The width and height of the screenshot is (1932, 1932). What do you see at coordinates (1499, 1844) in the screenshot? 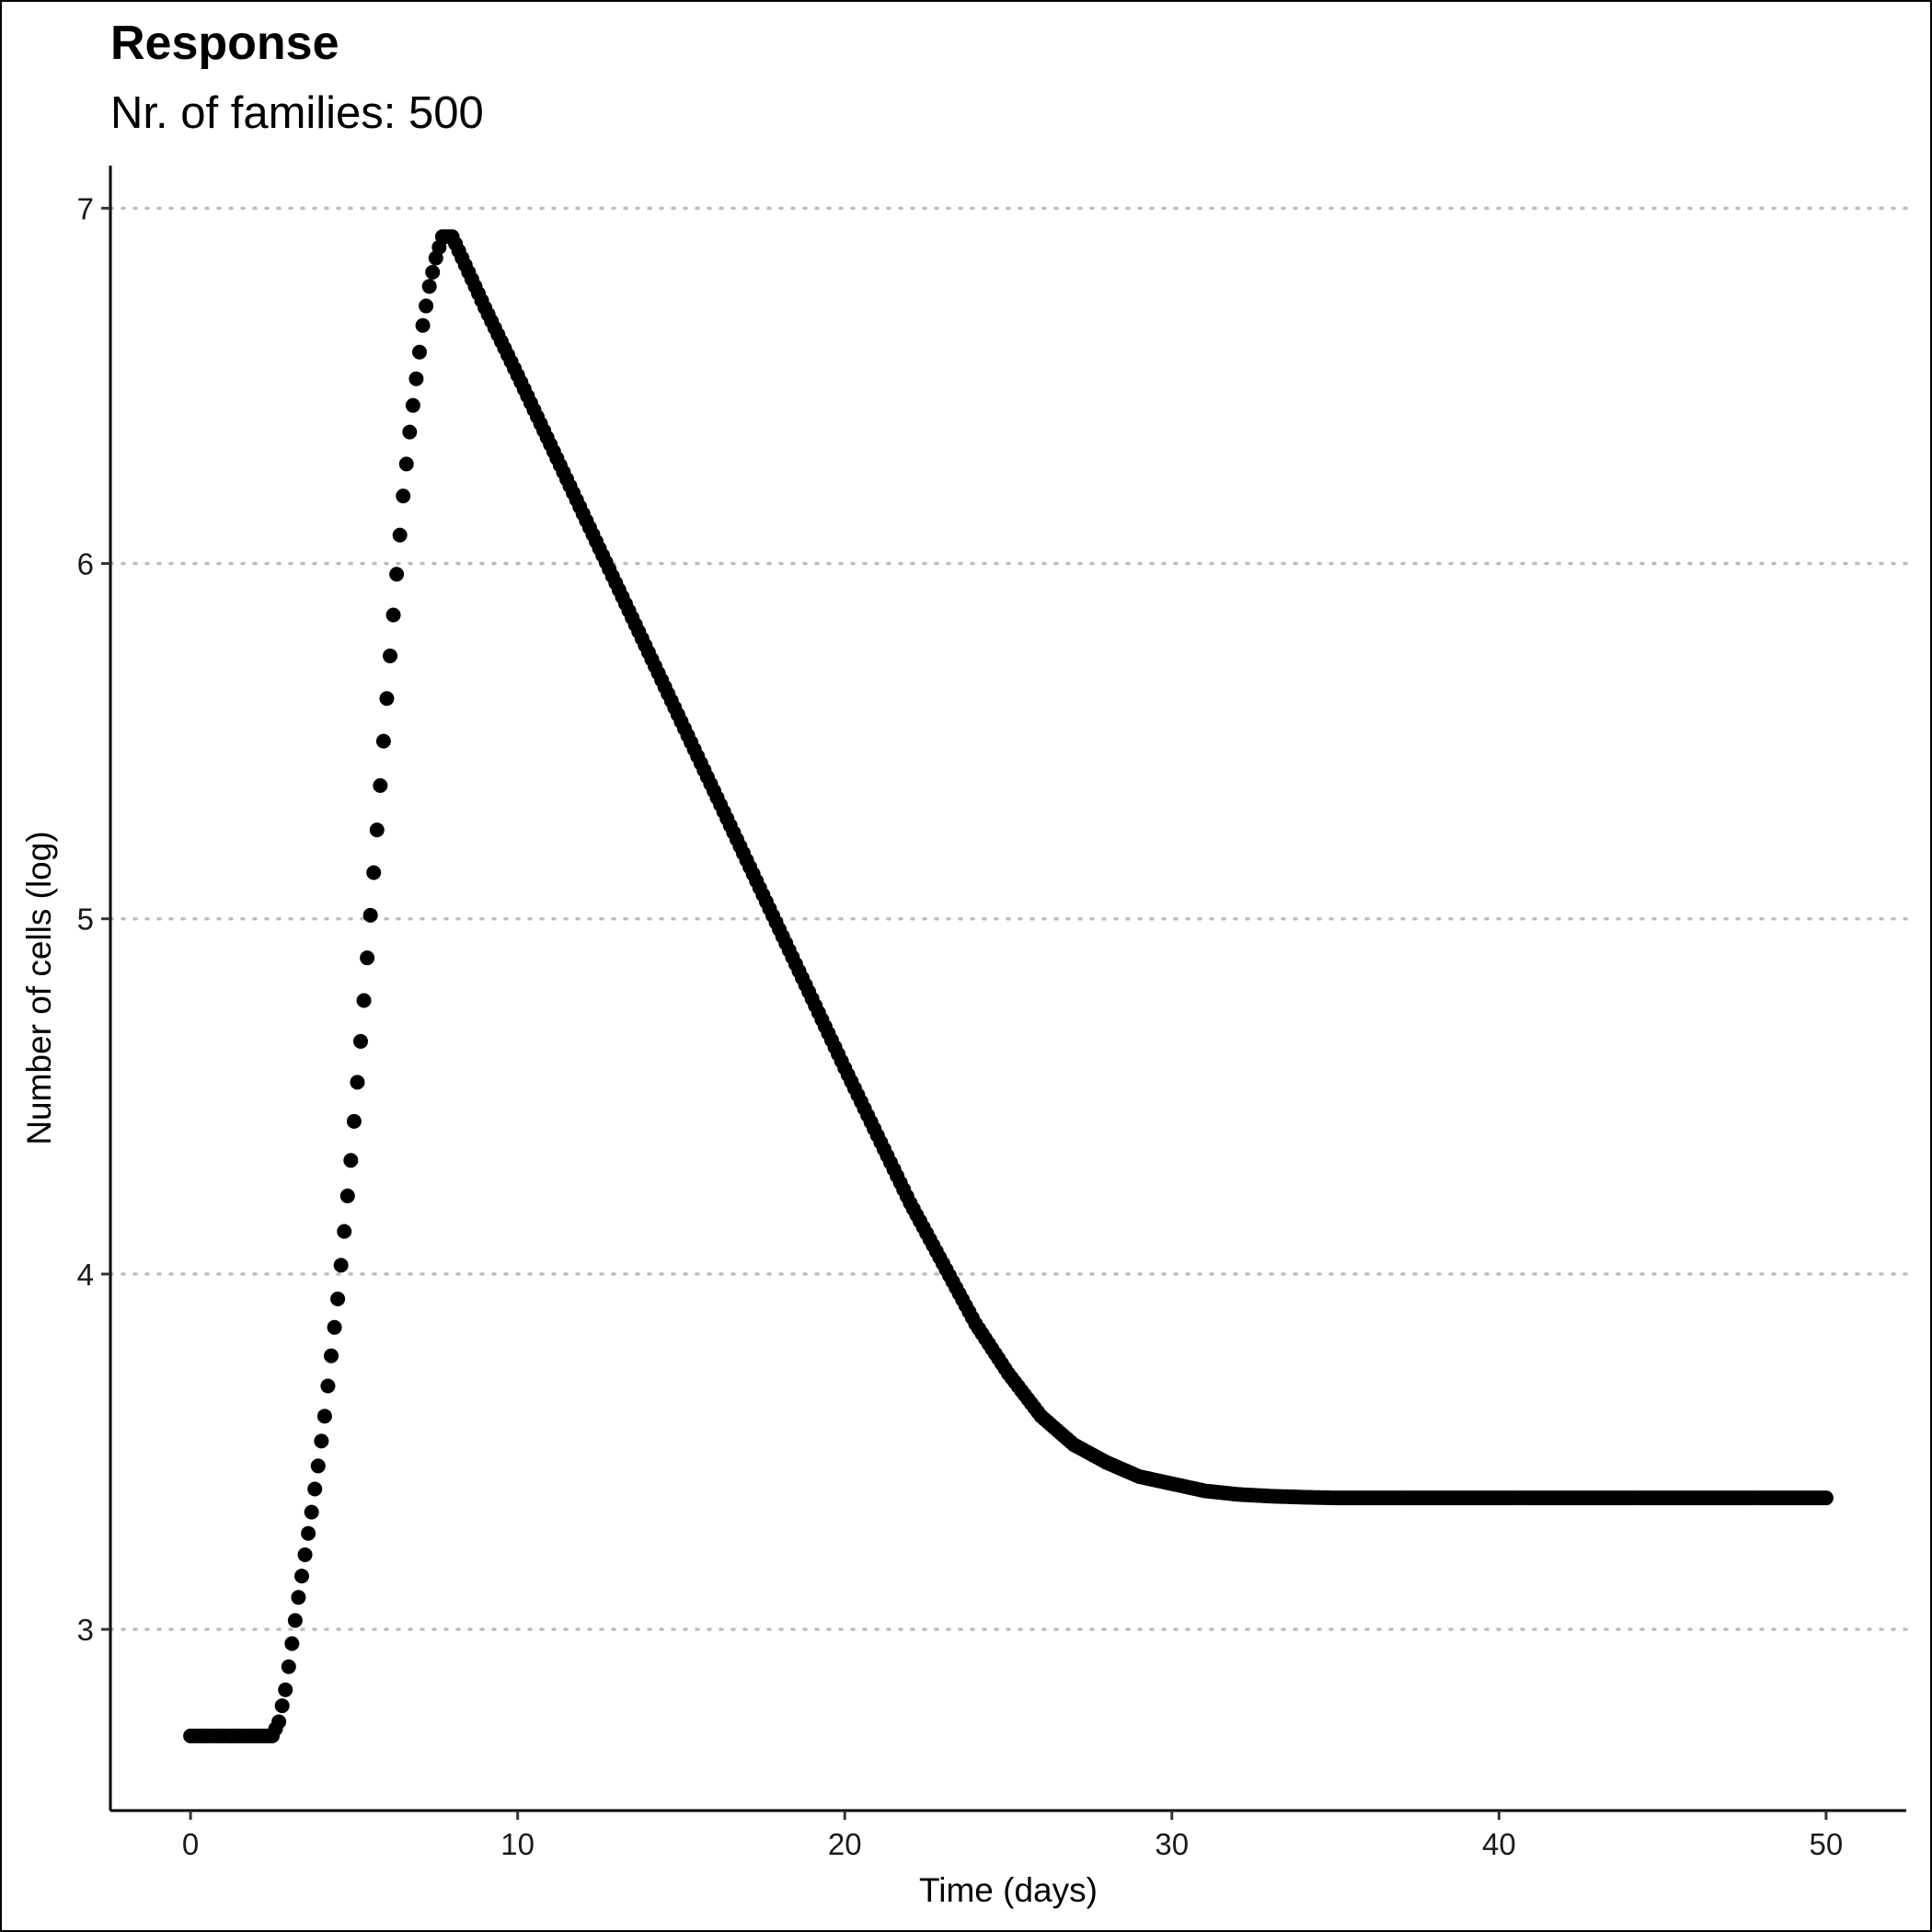
I see `x-tick-label: 40` at bounding box center [1499, 1844].